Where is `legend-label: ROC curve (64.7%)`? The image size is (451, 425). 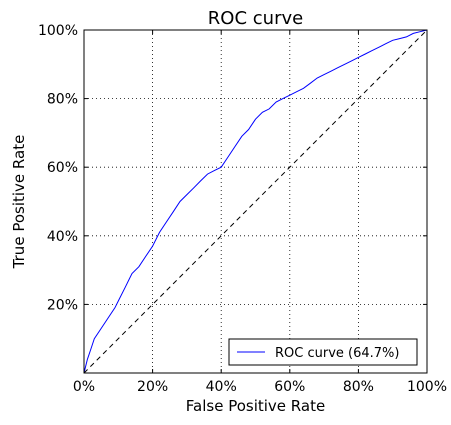
legend-label: ROC curve (64.7%) is located at coordinates (337, 353).